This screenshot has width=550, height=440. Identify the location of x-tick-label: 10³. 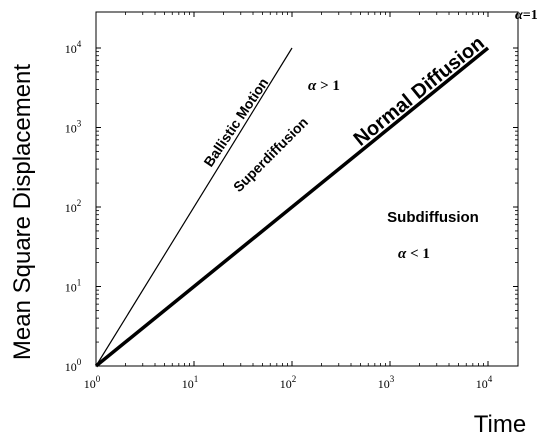
(386, 382).